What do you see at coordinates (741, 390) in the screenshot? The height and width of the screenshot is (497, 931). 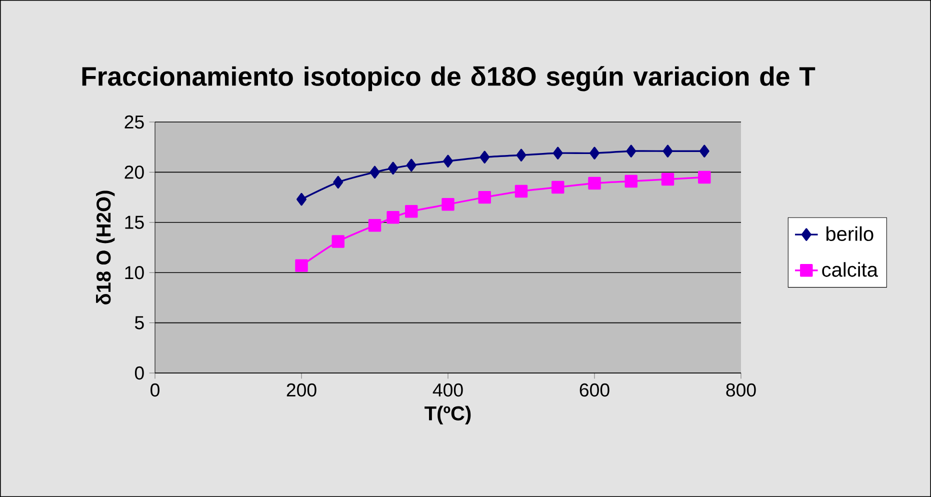 I see `x-tick-label: 800` at bounding box center [741, 390].